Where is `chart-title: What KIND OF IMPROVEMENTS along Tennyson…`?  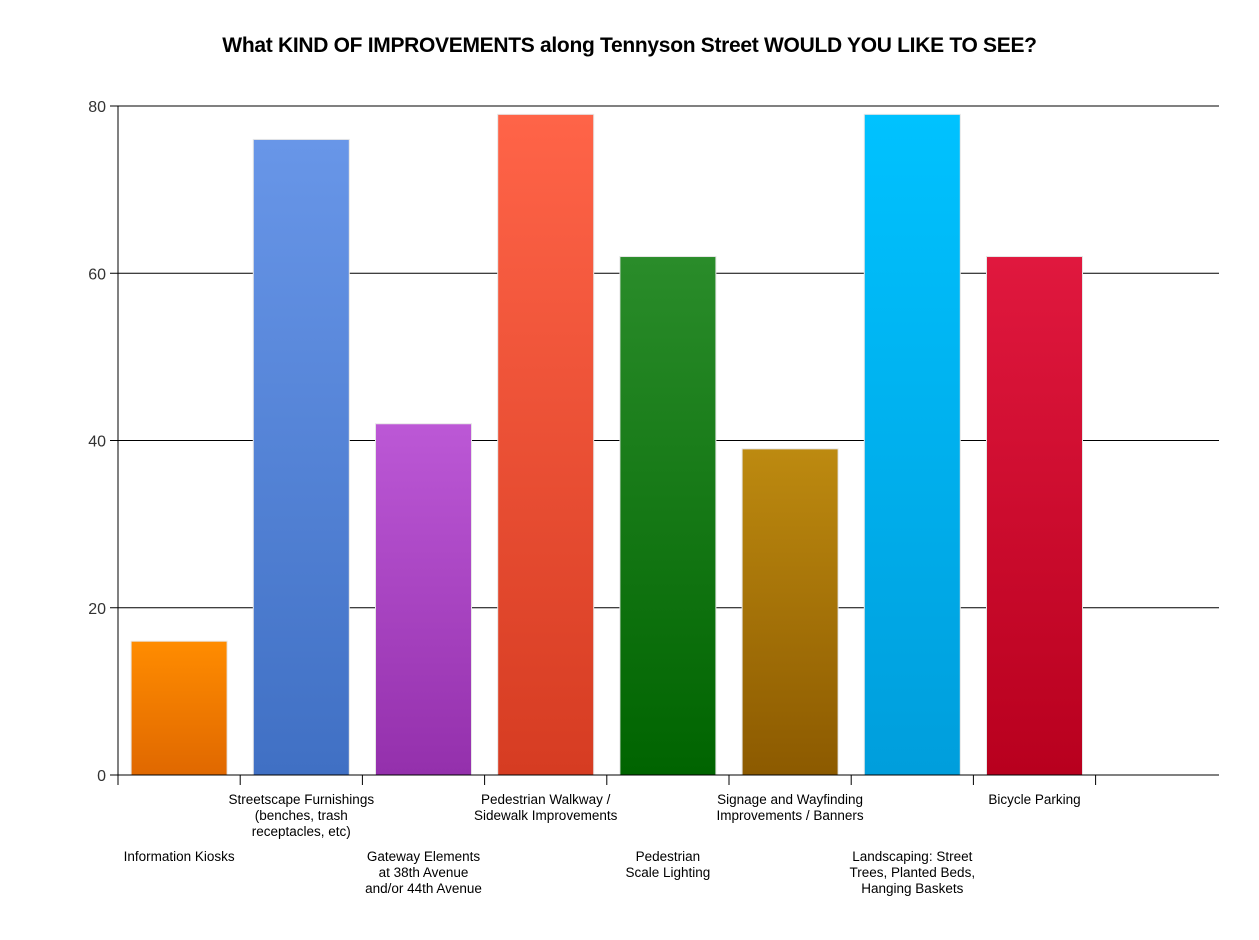 chart-title: What KIND OF IMPROVEMENTS along Tennyson… is located at coordinates (629, 45).